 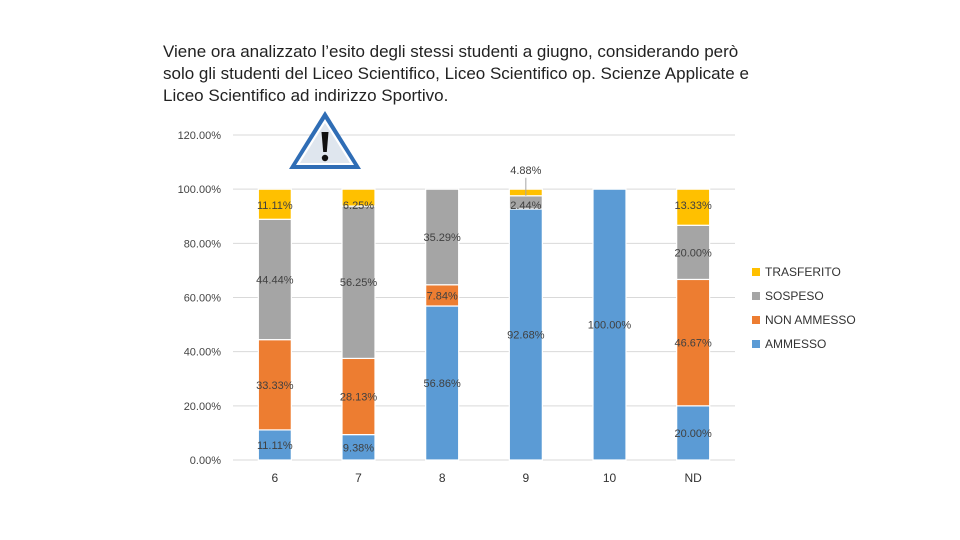 I want to click on data-label: 28.13%, so click(x=359, y=398).